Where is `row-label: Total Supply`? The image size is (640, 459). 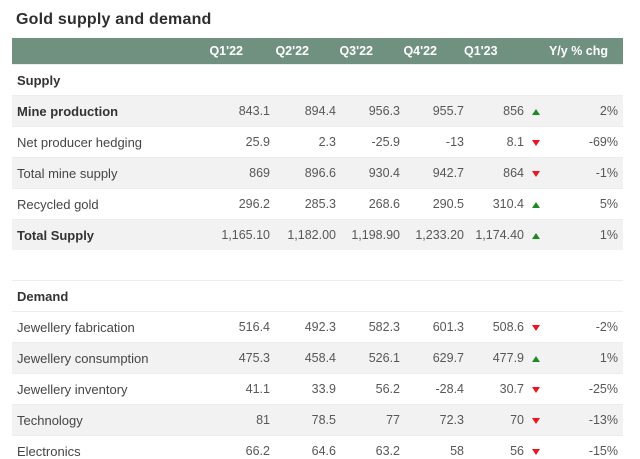
row-label: Total Supply is located at coordinates (108, 234).